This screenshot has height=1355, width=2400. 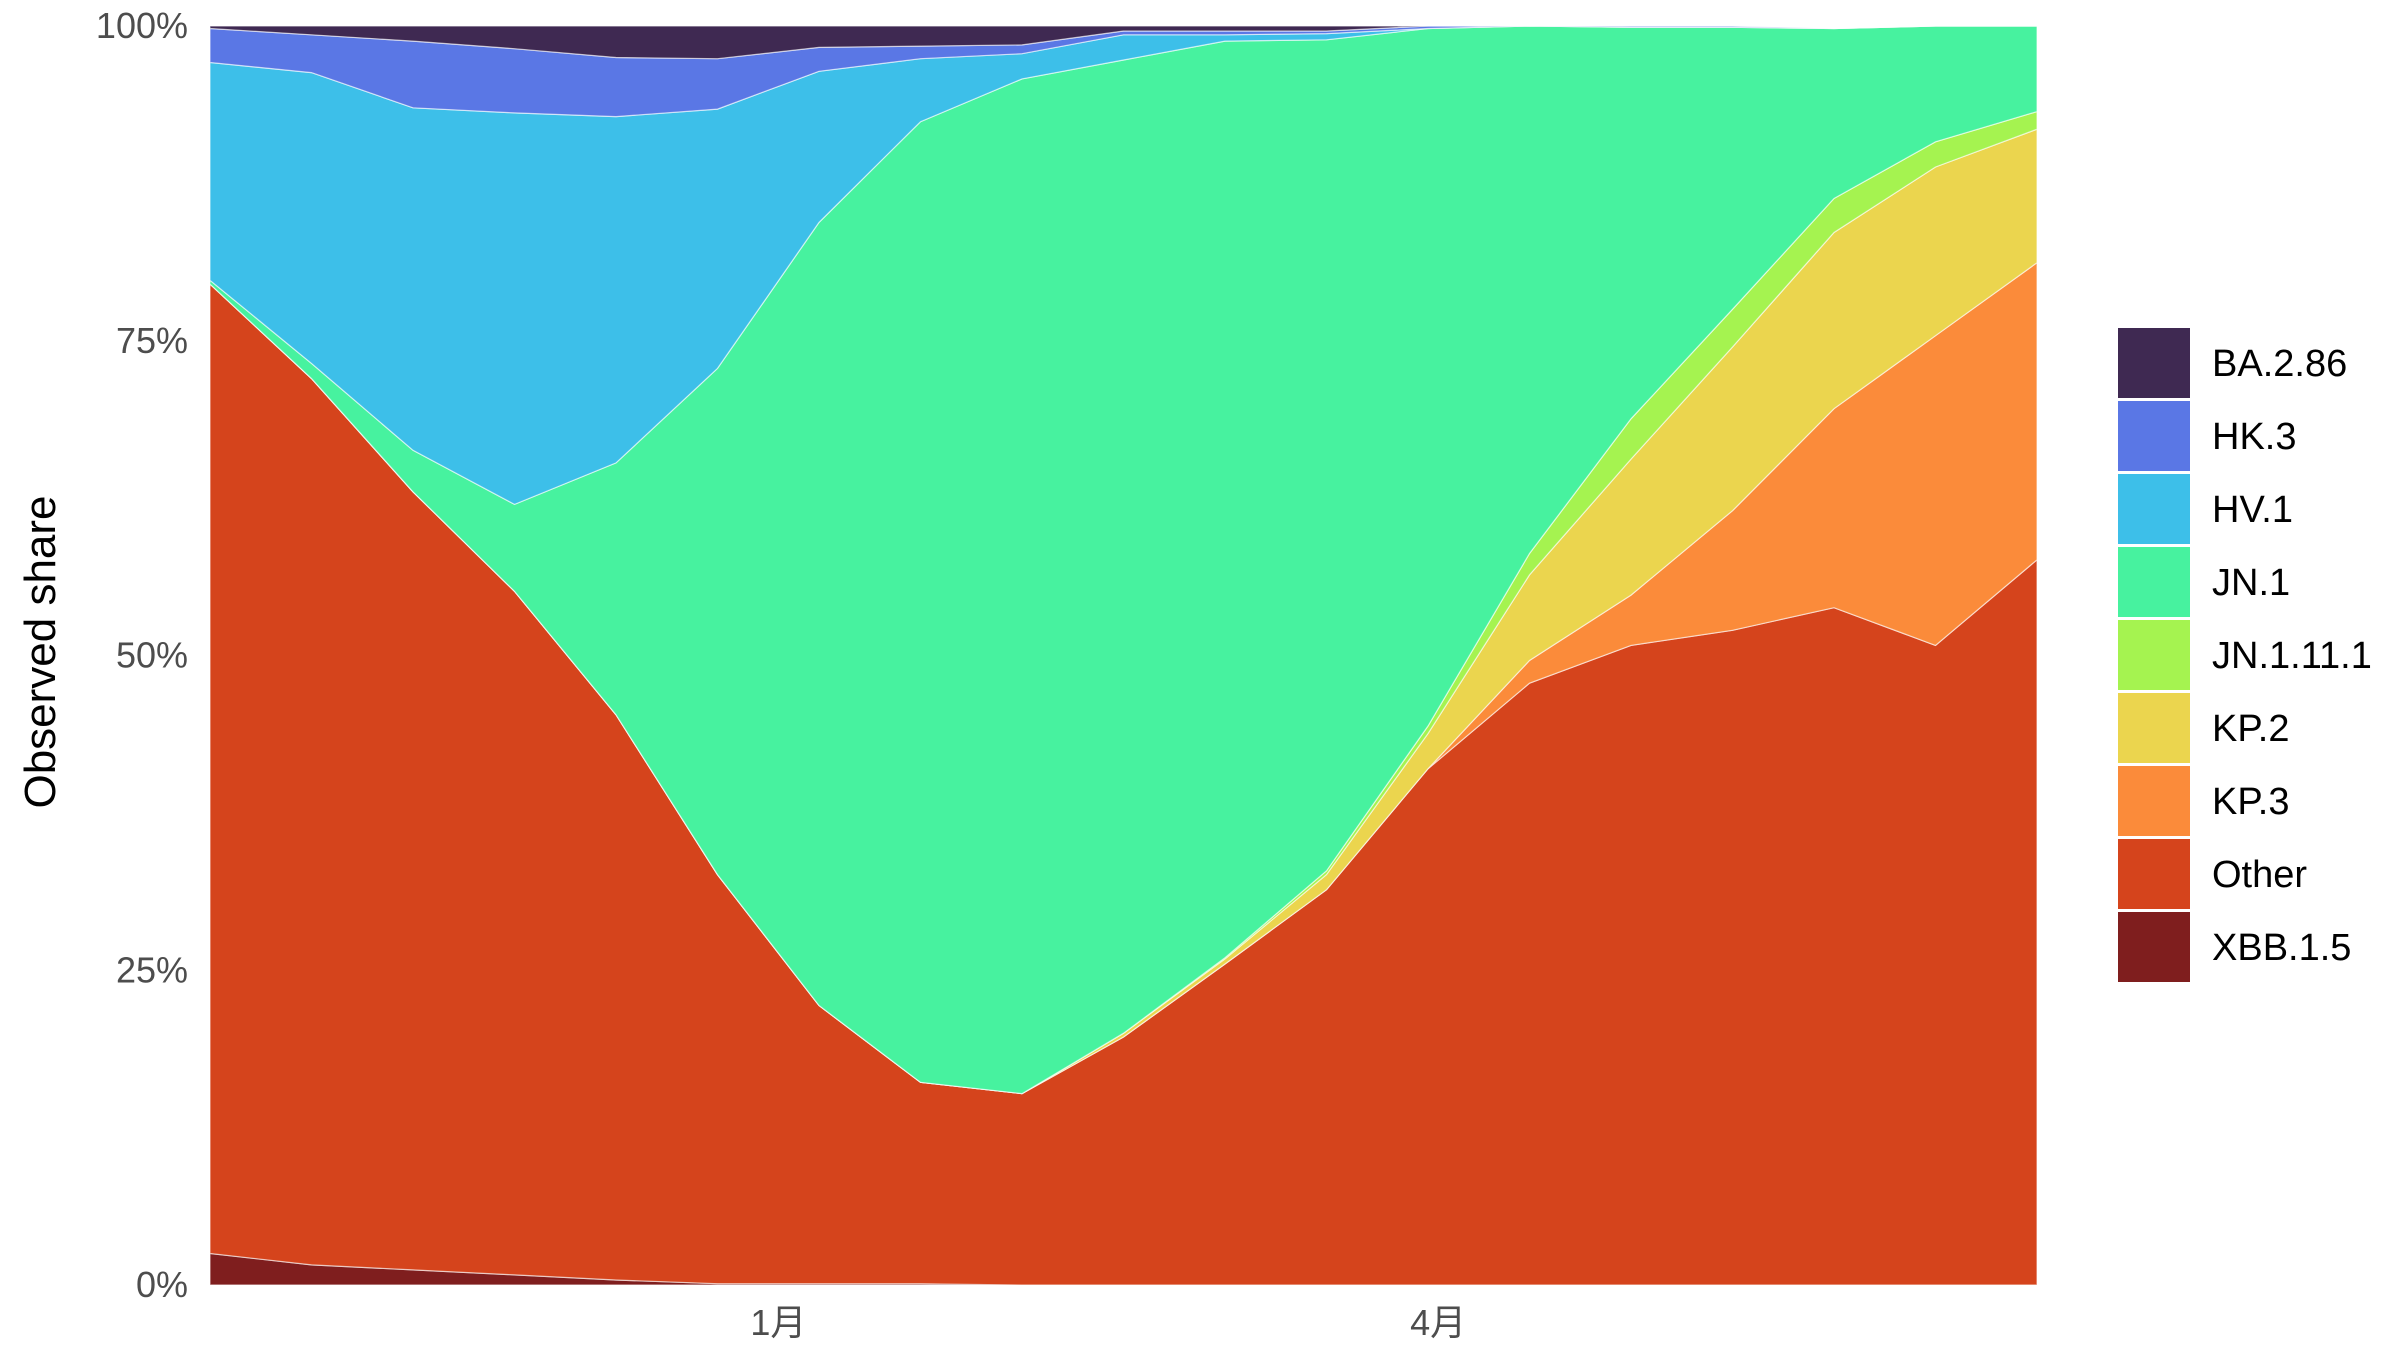 What do you see at coordinates (2252, 510) in the screenshot?
I see `legend-label: HV.1` at bounding box center [2252, 510].